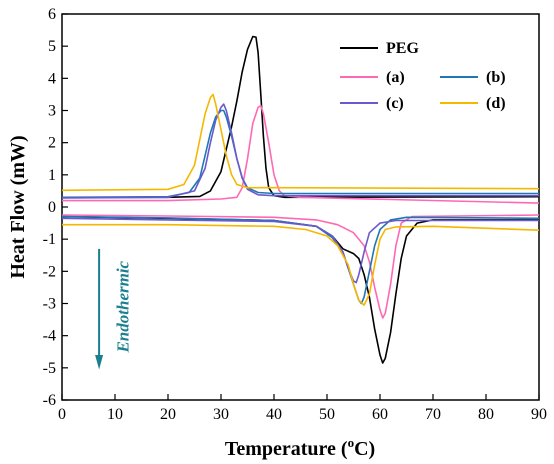 This screenshot has width=554, height=464. Describe the element at coordinates (380, 414) in the screenshot. I see `x-tick-label: 60` at that location.